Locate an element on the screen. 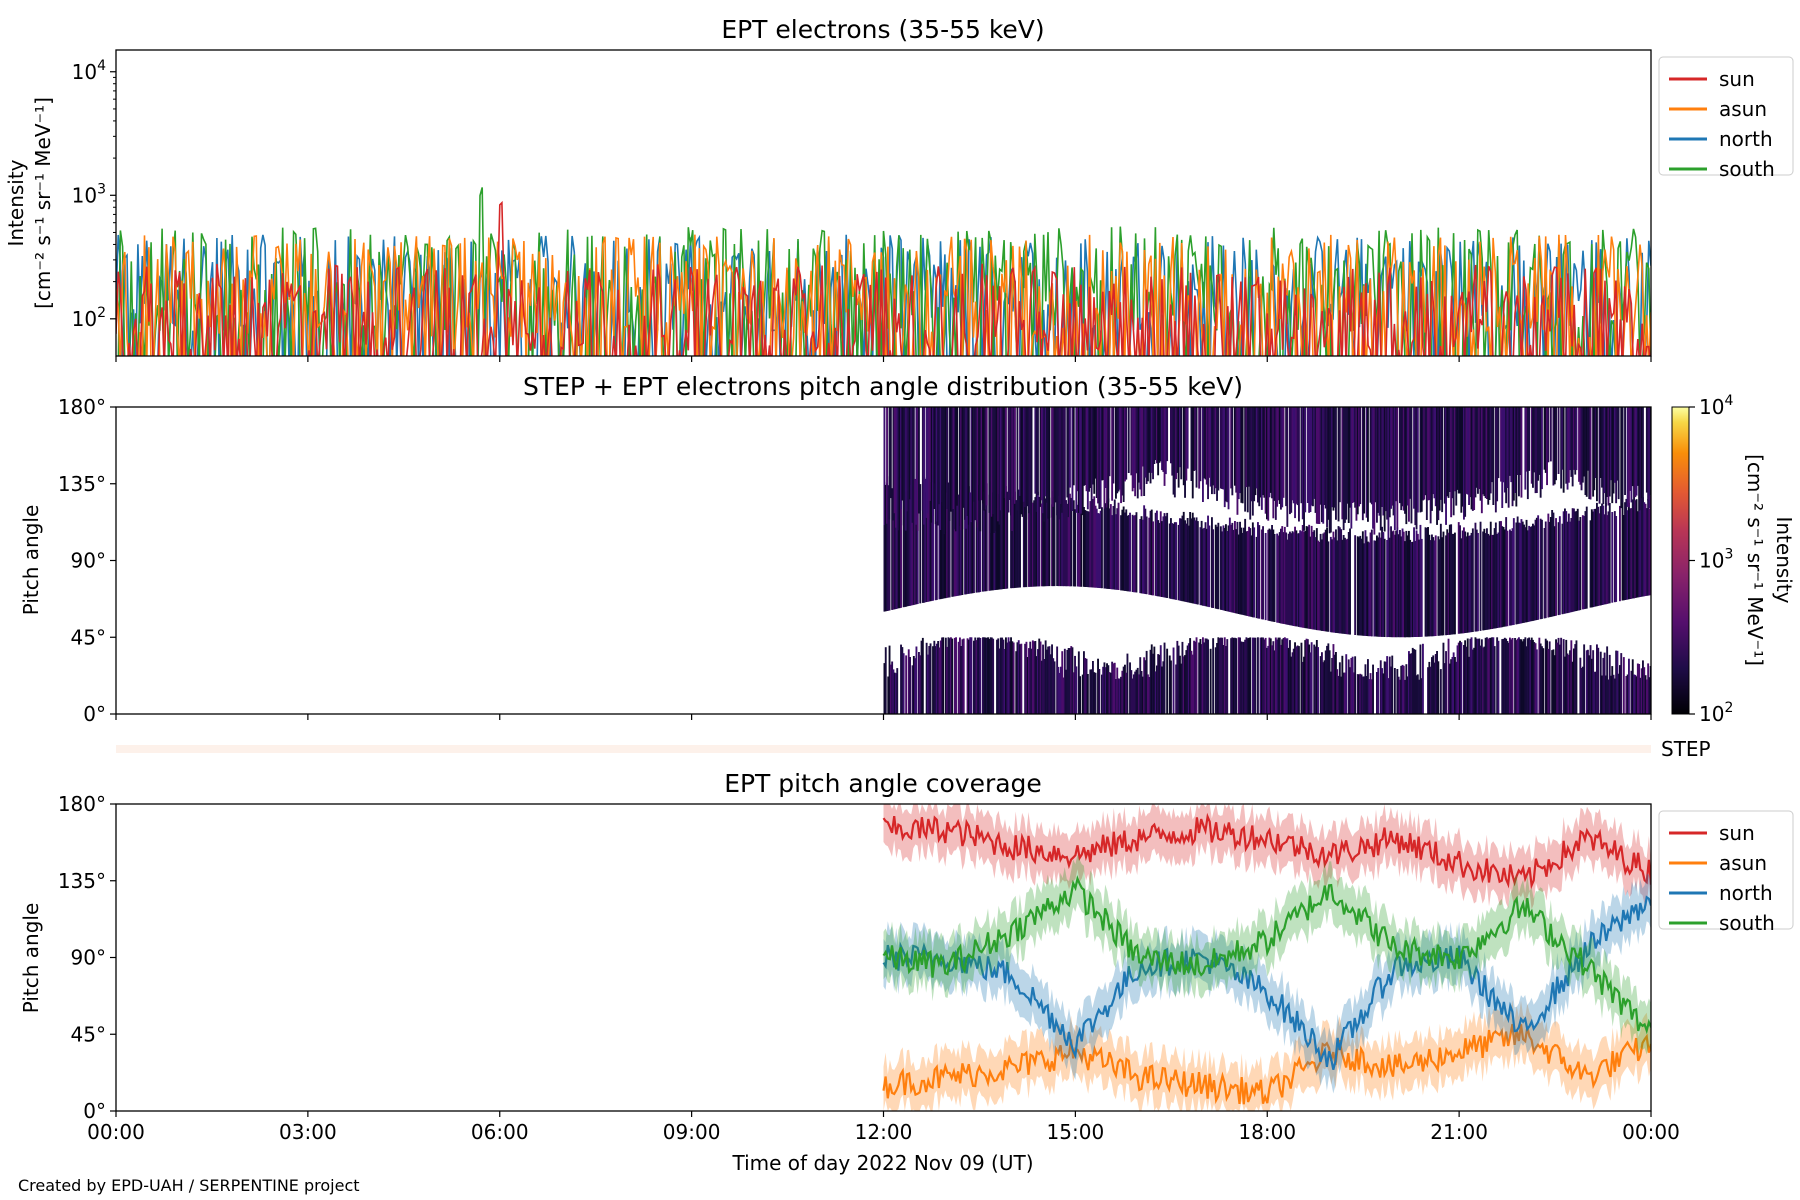  panel1-series-group is located at coordinates (883, 271).